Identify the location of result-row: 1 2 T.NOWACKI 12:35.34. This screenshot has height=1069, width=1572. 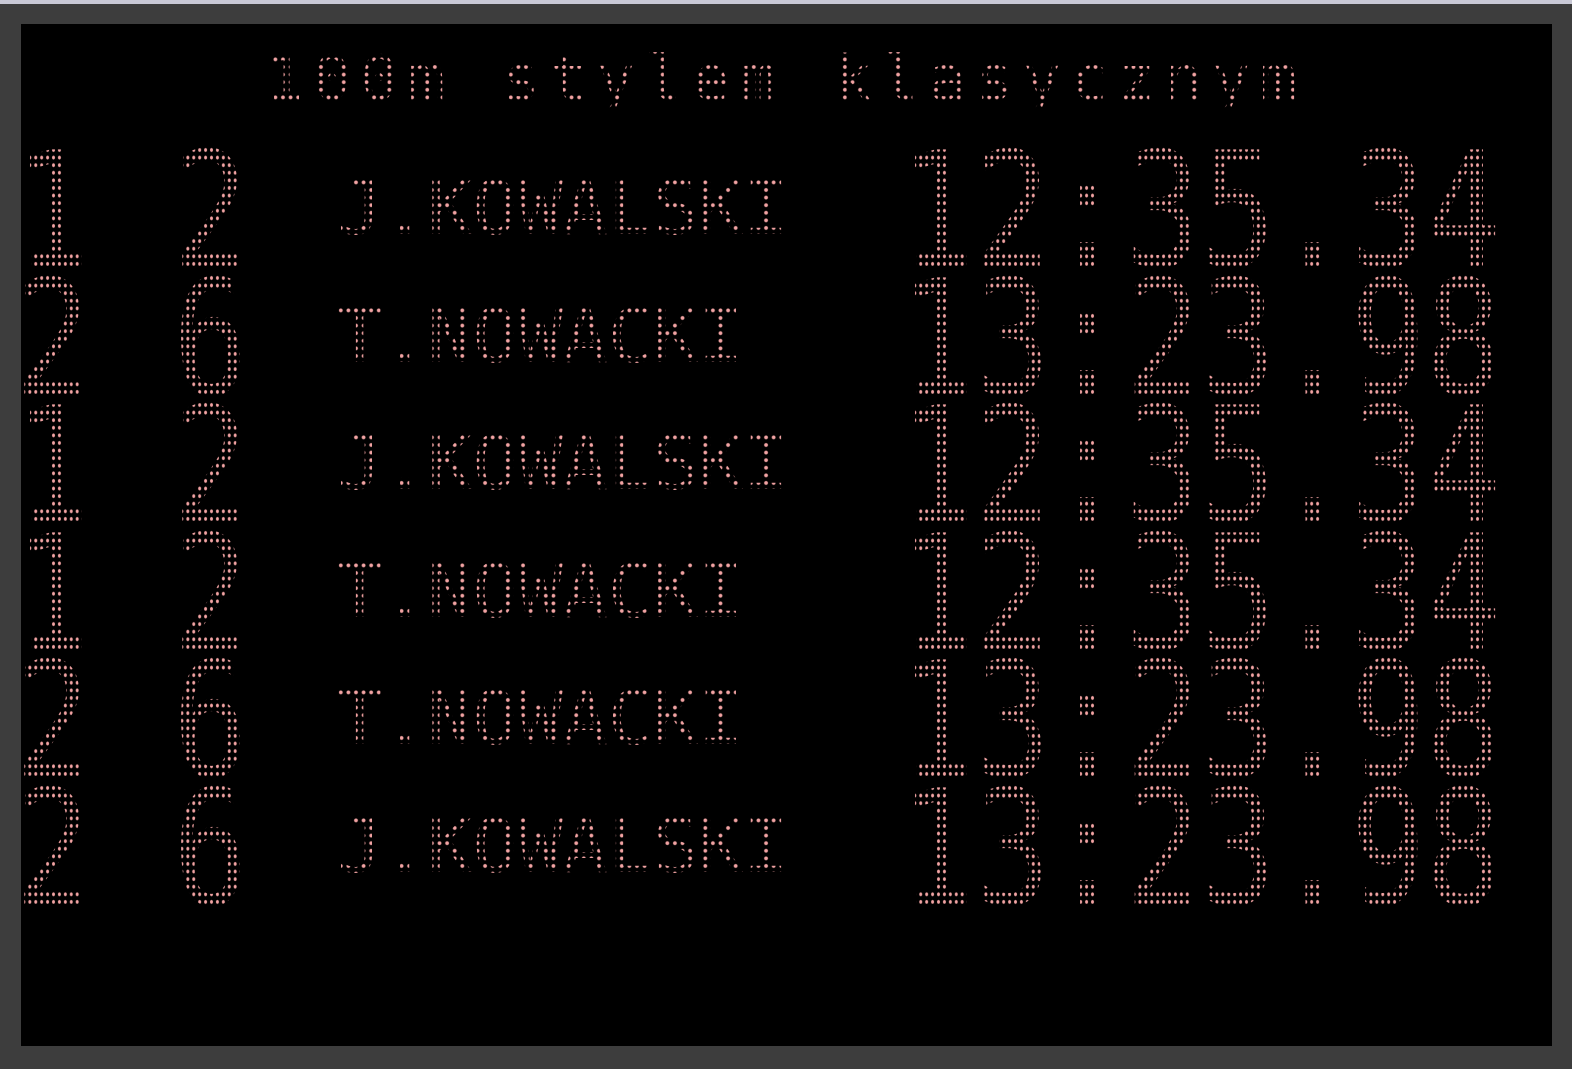
(786, 594).